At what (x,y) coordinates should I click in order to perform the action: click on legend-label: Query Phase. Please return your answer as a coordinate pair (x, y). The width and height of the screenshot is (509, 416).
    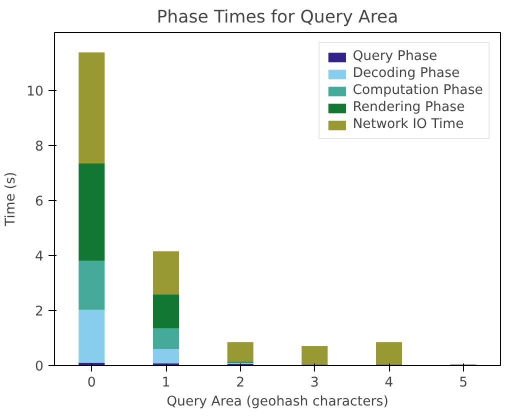
    Looking at the image, I should click on (395, 56).